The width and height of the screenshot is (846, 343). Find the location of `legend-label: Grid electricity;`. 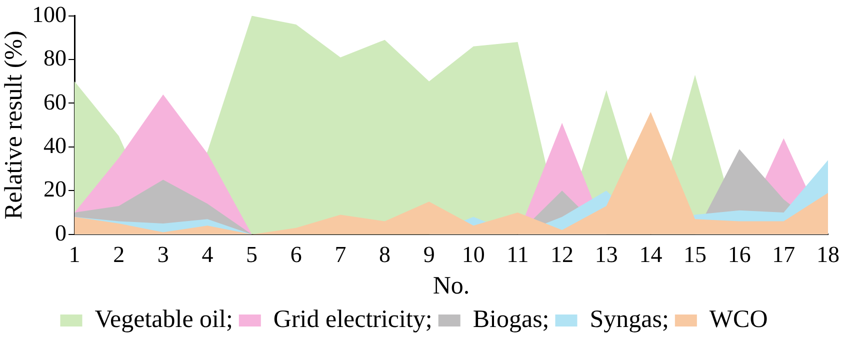

legend-label: Grid electricity; is located at coordinates (352, 320).